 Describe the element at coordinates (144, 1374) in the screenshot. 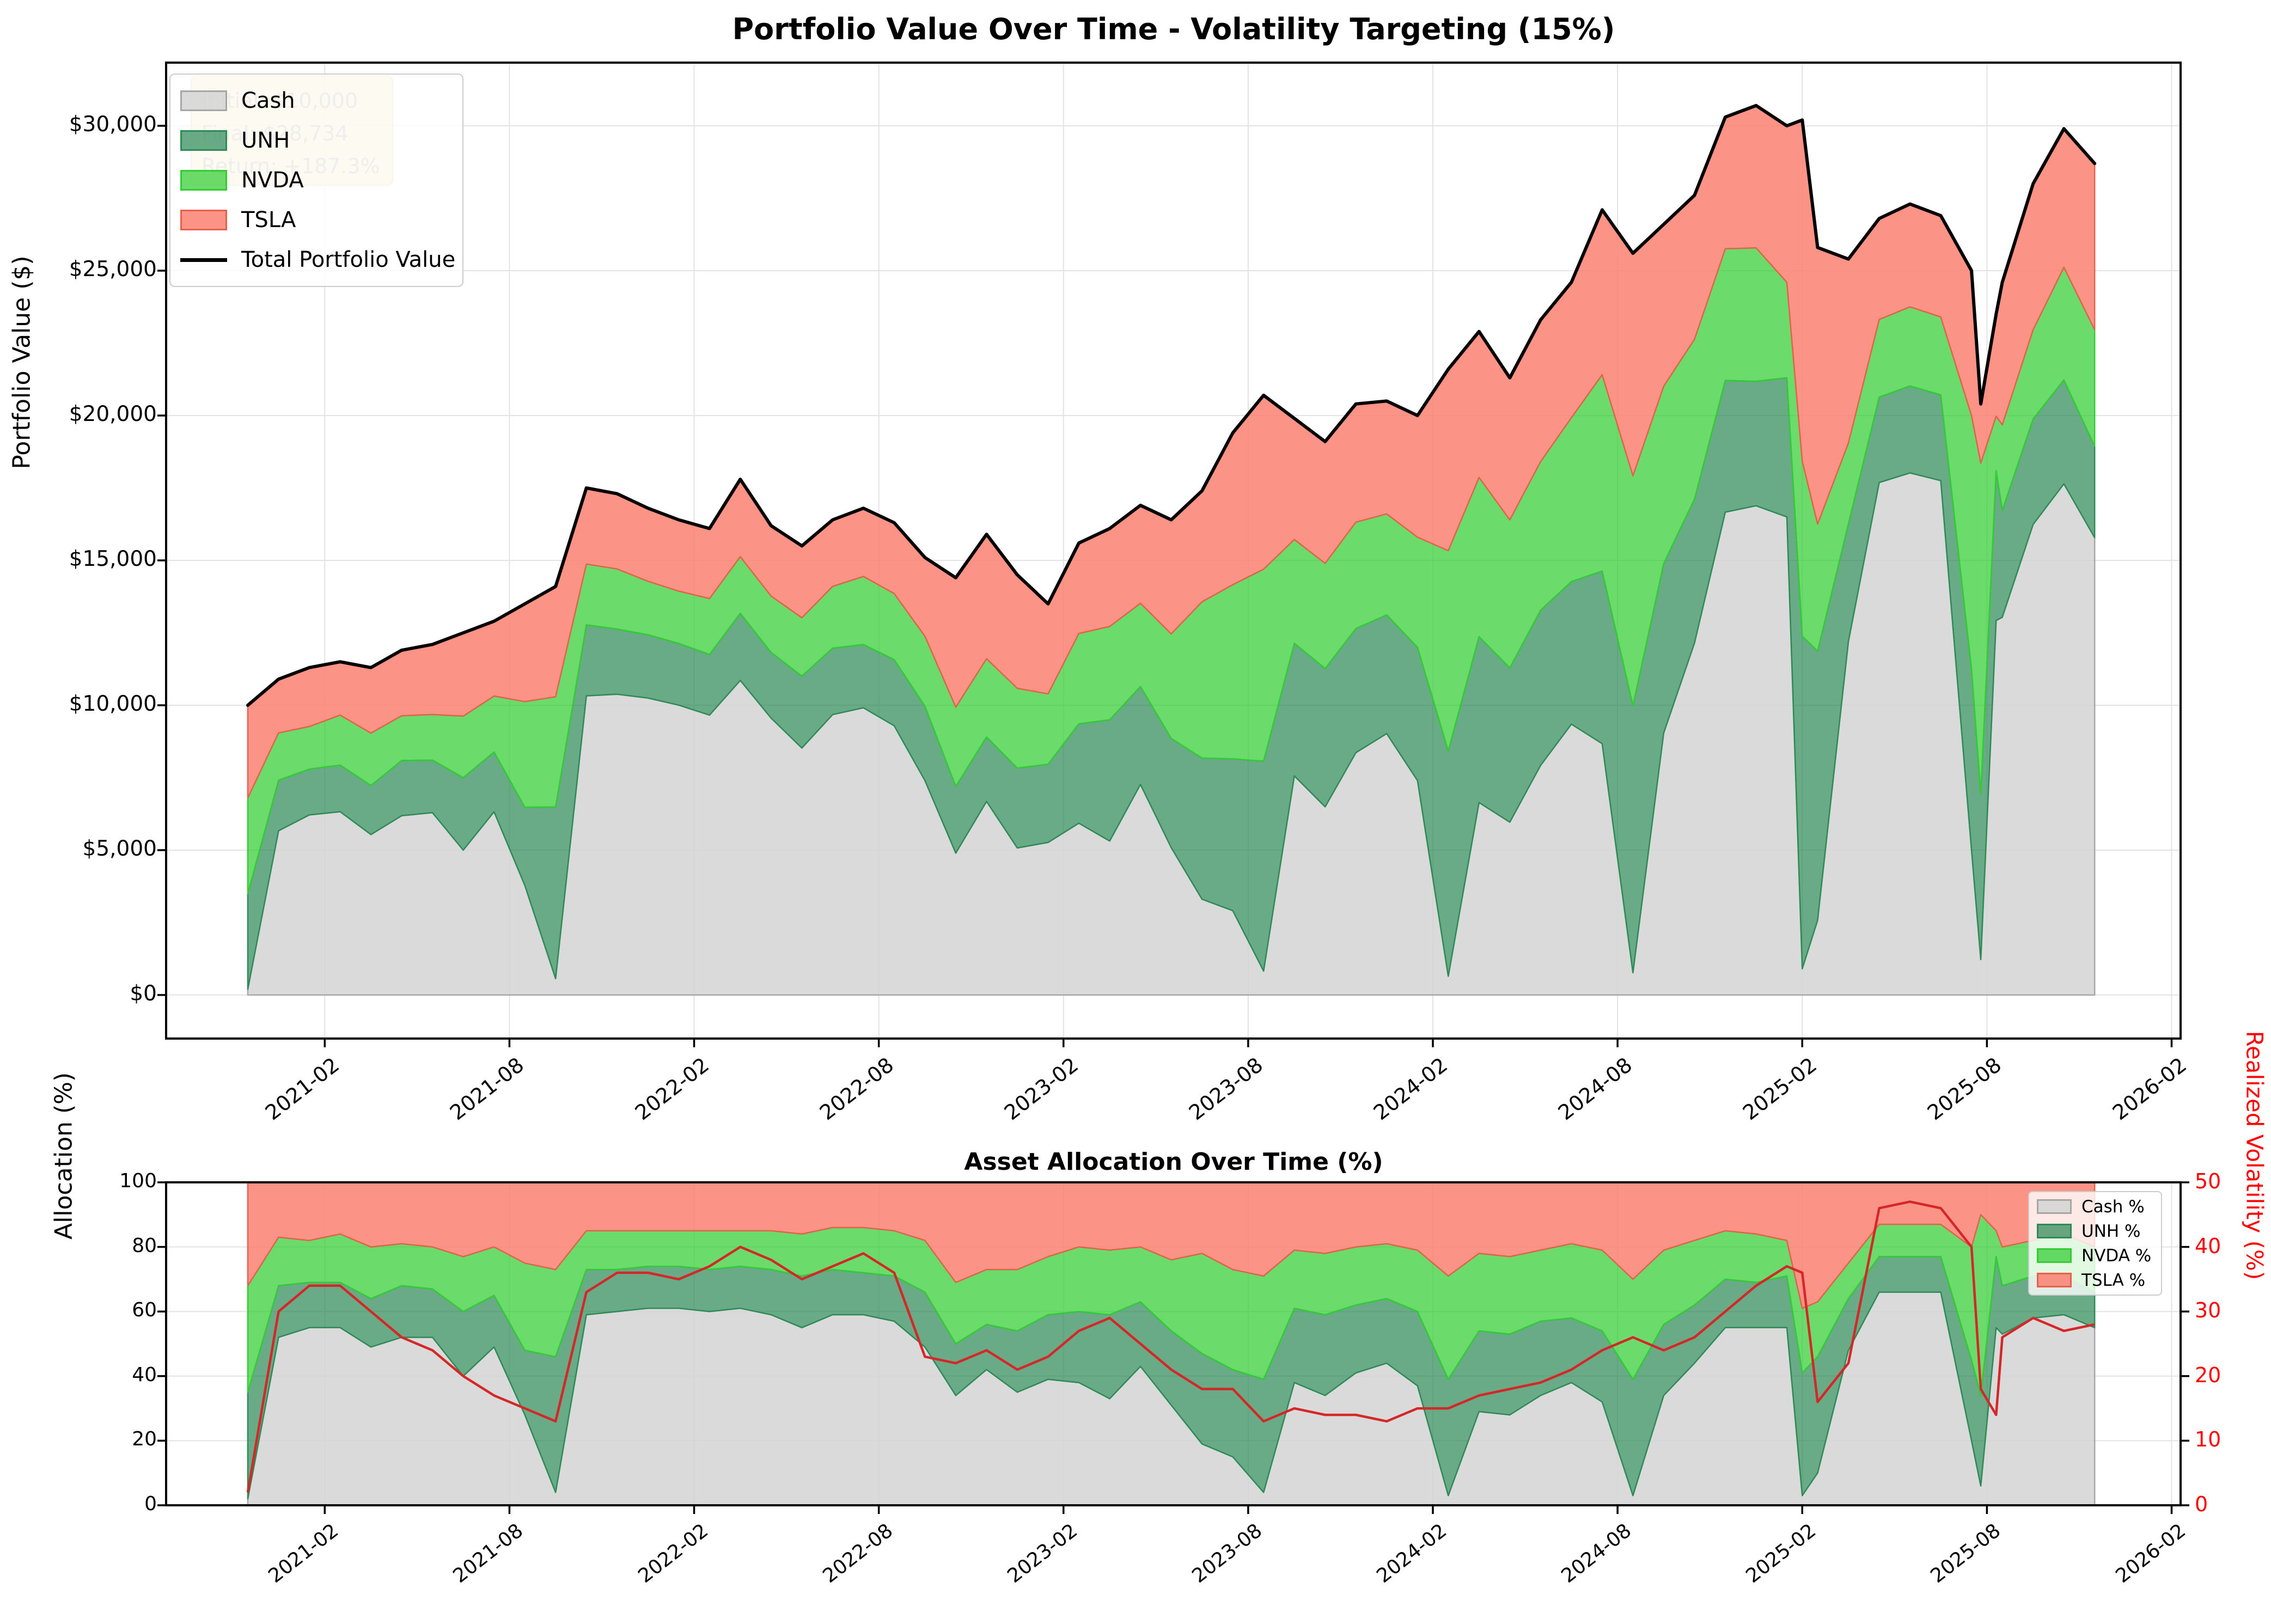

I see `bottom-left-y-tick-label: 40` at that location.